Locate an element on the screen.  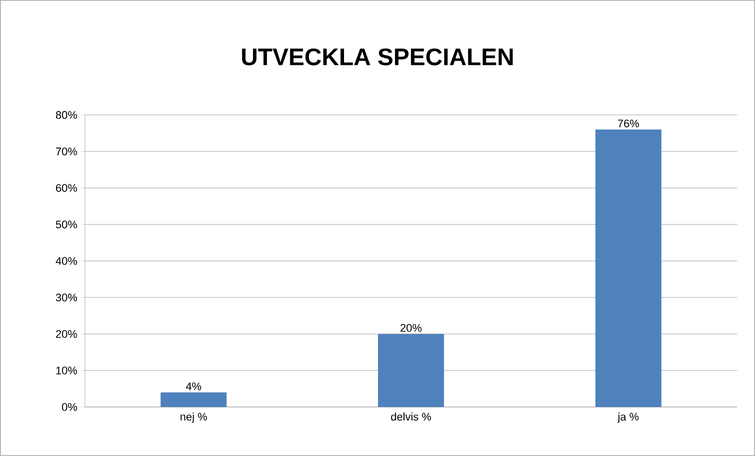
data-label: 4% is located at coordinates (194, 386).